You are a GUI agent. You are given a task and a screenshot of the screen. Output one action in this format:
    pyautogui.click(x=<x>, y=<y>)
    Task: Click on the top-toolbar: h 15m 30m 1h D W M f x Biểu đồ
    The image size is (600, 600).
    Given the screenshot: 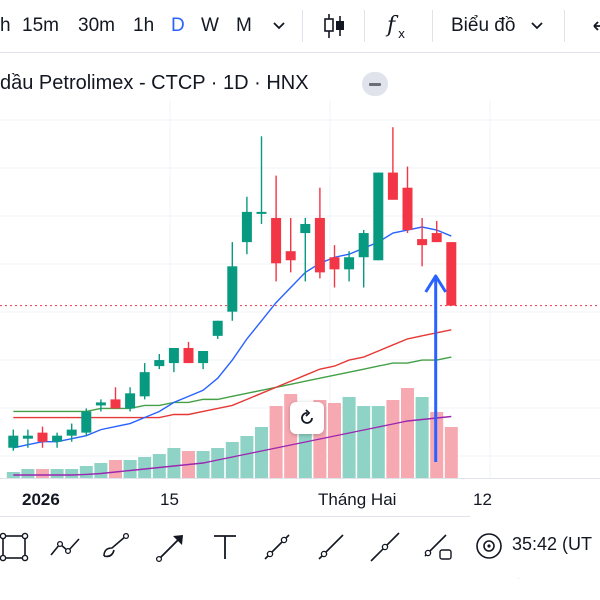 What is the action you would take?
    pyautogui.click(x=300, y=26)
    